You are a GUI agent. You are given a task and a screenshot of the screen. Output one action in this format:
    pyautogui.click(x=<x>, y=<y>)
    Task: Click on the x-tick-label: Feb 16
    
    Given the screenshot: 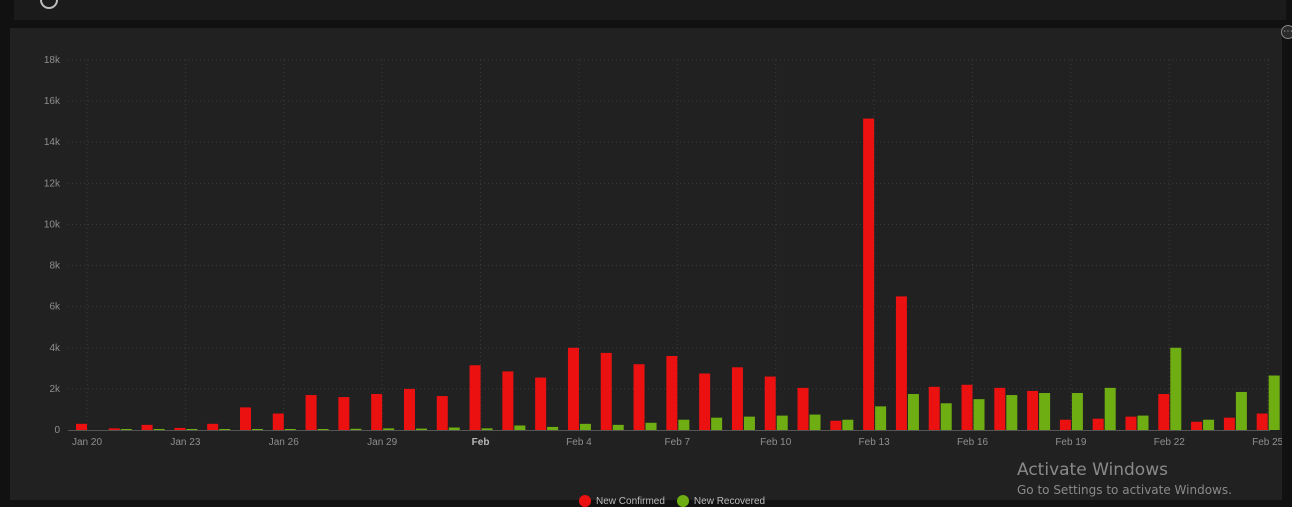 What is the action you would take?
    pyautogui.click(x=973, y=442)
    